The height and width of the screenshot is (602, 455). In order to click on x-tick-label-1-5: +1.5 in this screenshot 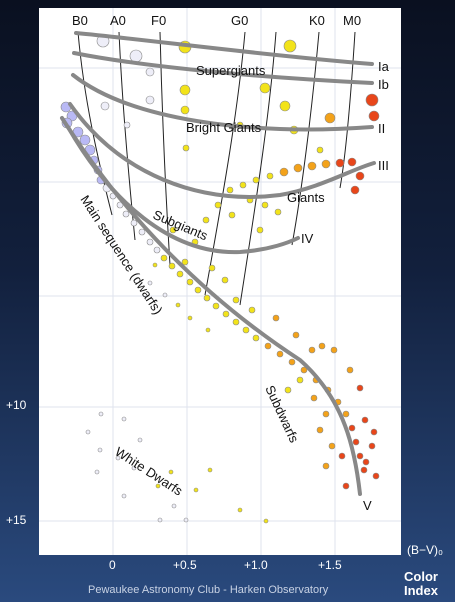, I will do `click(330, 565)`.